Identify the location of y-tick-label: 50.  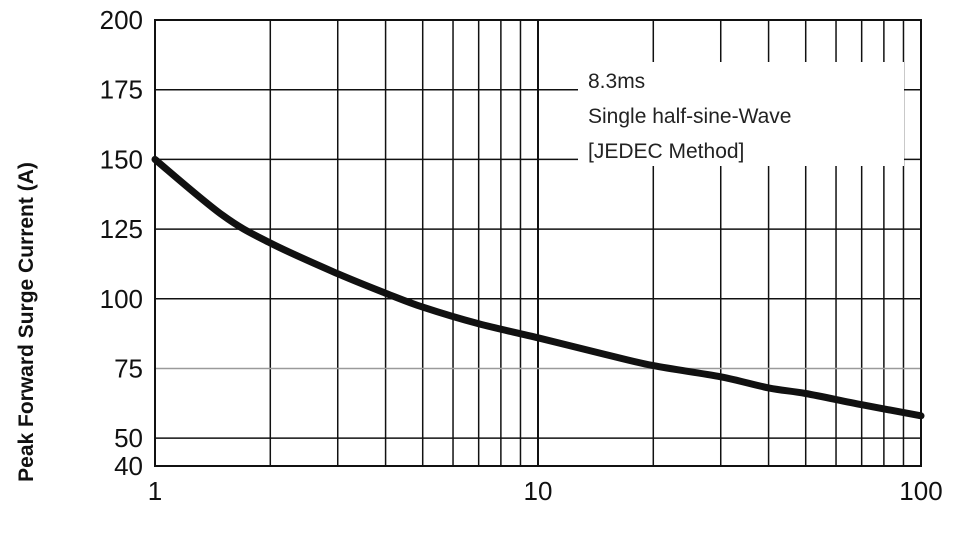
(128, 438).